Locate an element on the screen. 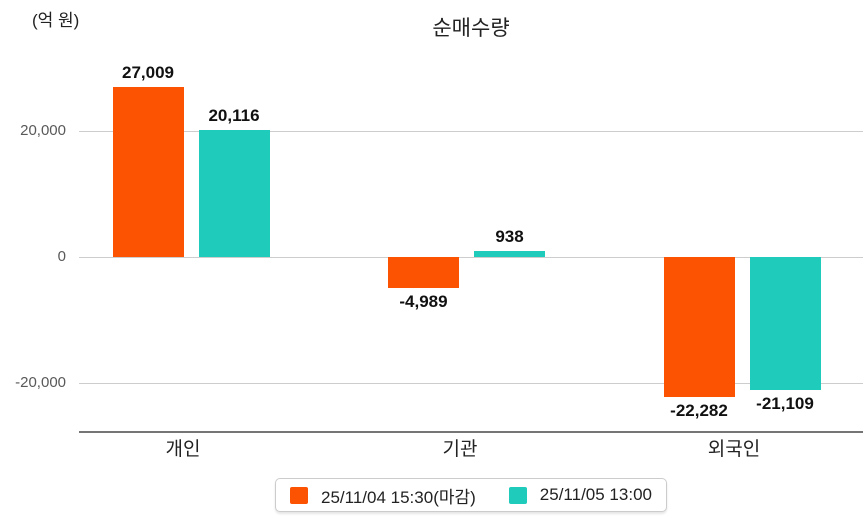 This screenshot has height=520, width=863. series1-swatch-icon is located at coordinates (299, 495).